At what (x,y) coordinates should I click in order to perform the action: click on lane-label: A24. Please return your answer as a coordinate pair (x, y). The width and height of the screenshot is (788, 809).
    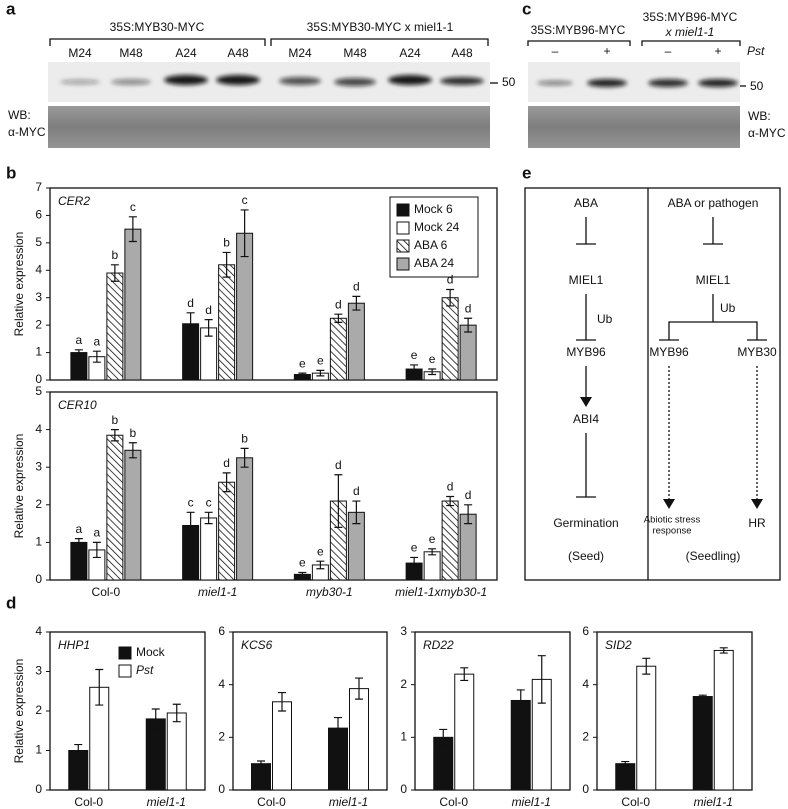
    Looking at the image, I should click on (186, 53).